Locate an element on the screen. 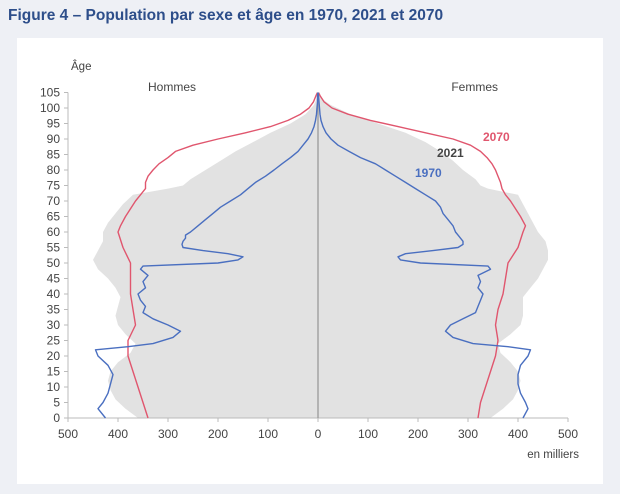 This screenshot has width=620, height=494. y-tick-label: 55 is located at coordinates (54, 248).